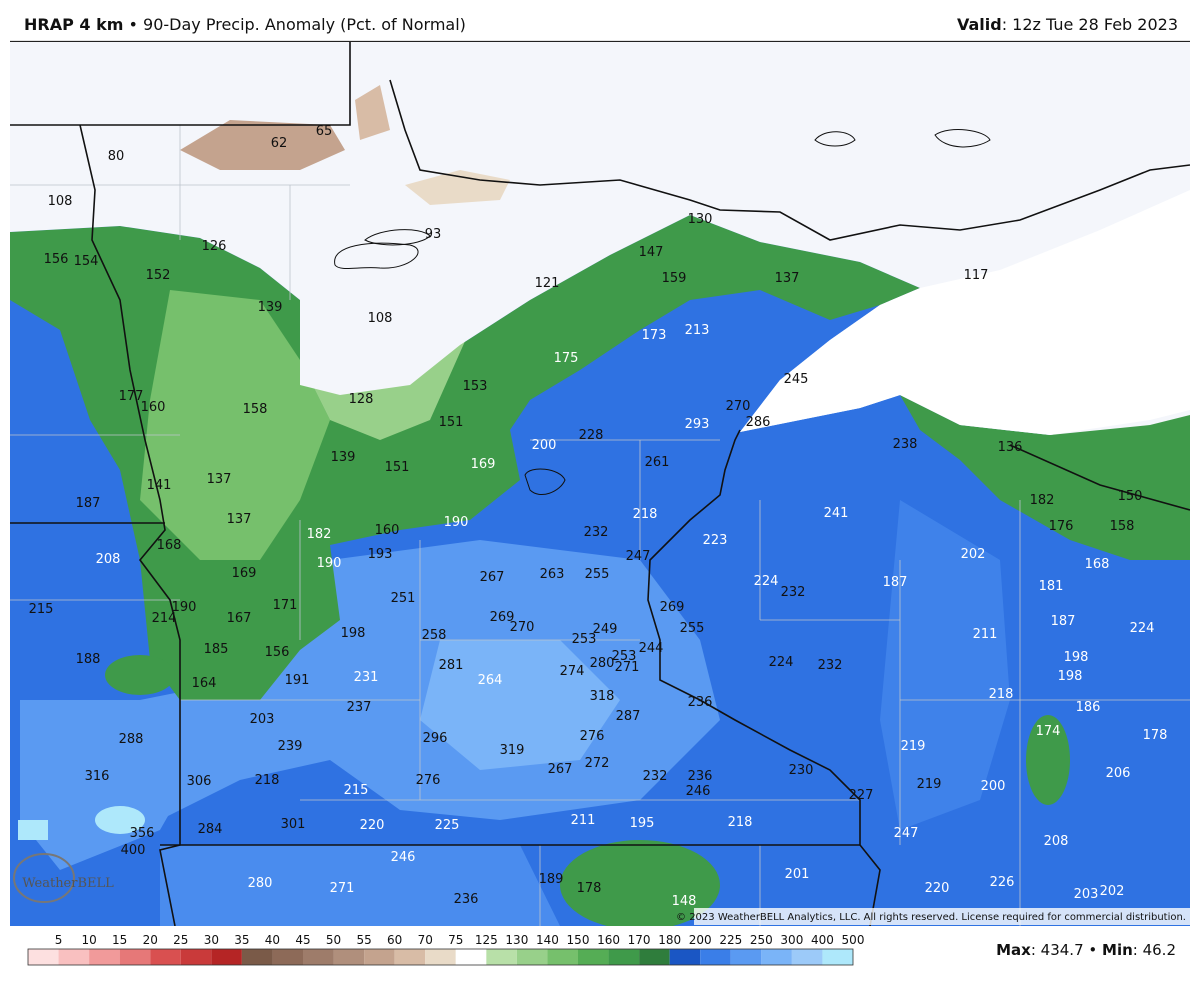 The height and width of the screenshot is (985, 1200). What do you see at coordinates (913, 746) in the screenshot?
I see `value-label: 219` at bounding box center [913, 746].